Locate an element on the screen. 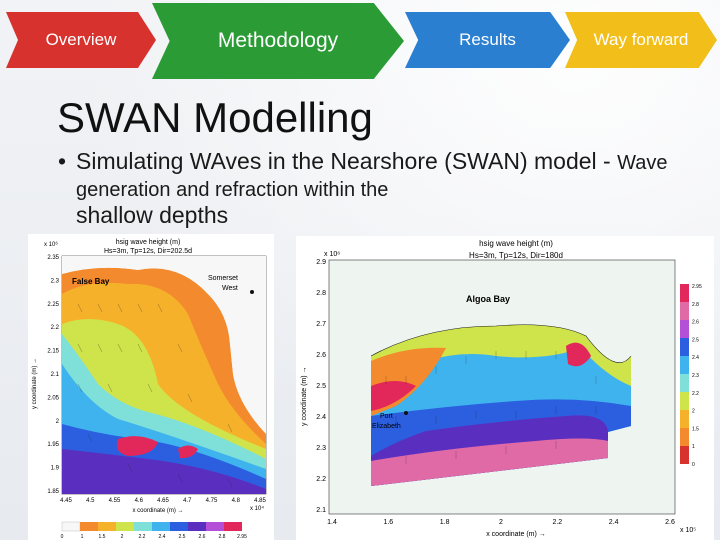 The height and width of the screenshot is (540, 720). tick-label: 2.9 is located at coordinates (321, 262).